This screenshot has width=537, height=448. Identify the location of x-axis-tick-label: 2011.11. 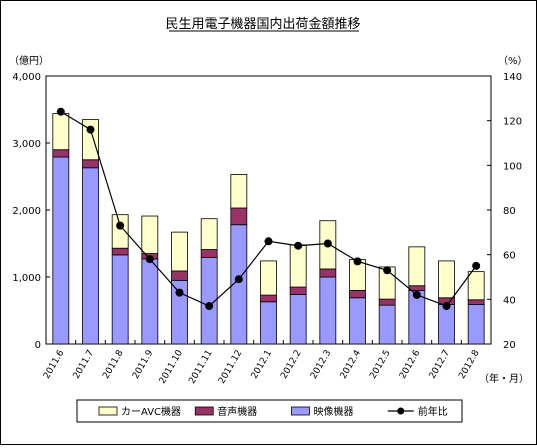
(200, 367).